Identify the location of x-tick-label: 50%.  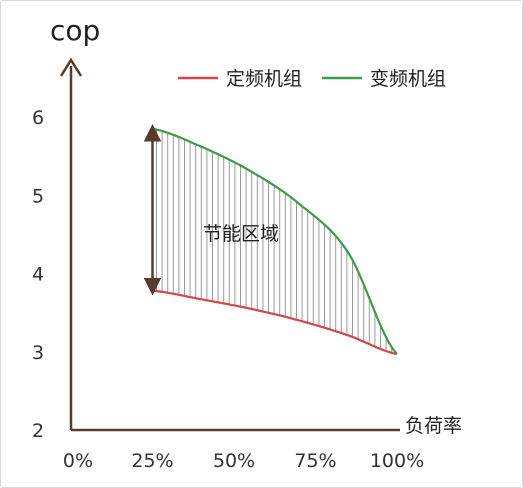
(234, 461).